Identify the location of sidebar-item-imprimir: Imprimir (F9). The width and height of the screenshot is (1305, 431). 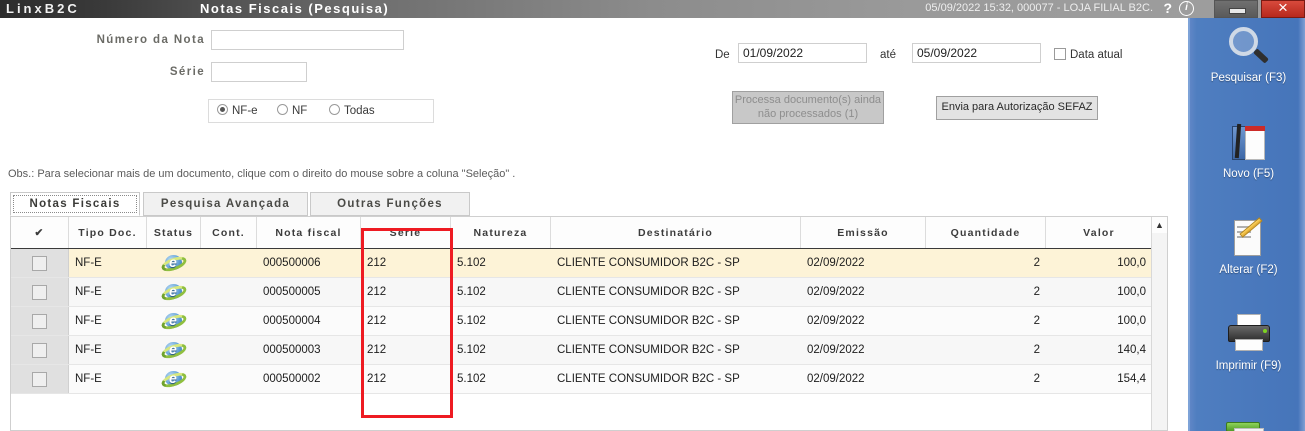
(1247, 343).